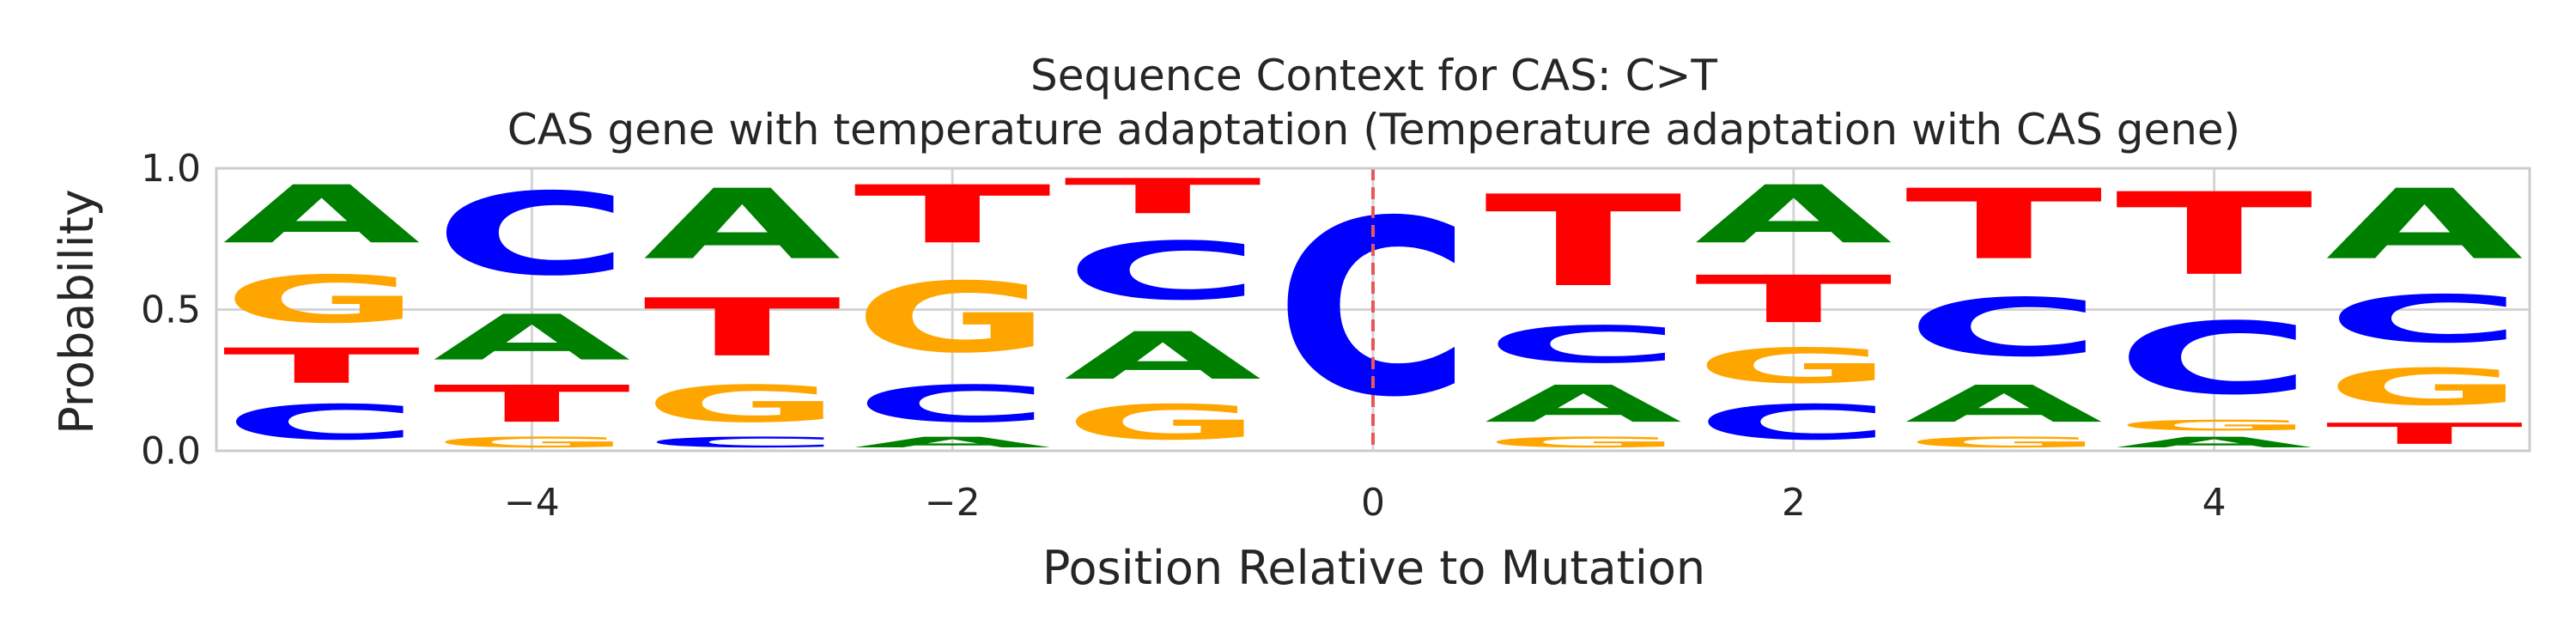 Image resolution: width=2576 pixels, height=644 pixels. What do you see at coordinates (2424, 319) in the screenshot?
I see `logo-letter-C-pos-5: C` at bounding box center [2424, 319].